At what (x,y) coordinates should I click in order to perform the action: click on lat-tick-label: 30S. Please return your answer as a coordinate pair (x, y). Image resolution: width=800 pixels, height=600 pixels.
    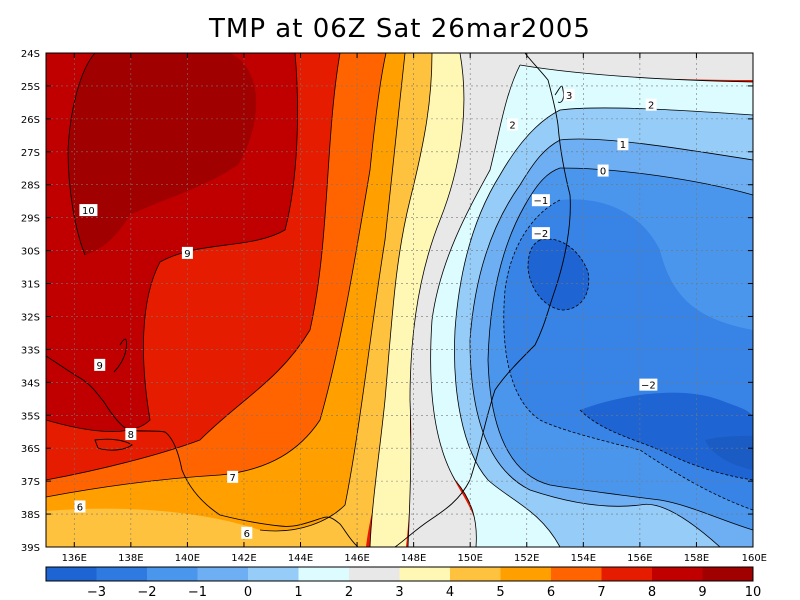
    Looking at the image, I should click on (30, 252).